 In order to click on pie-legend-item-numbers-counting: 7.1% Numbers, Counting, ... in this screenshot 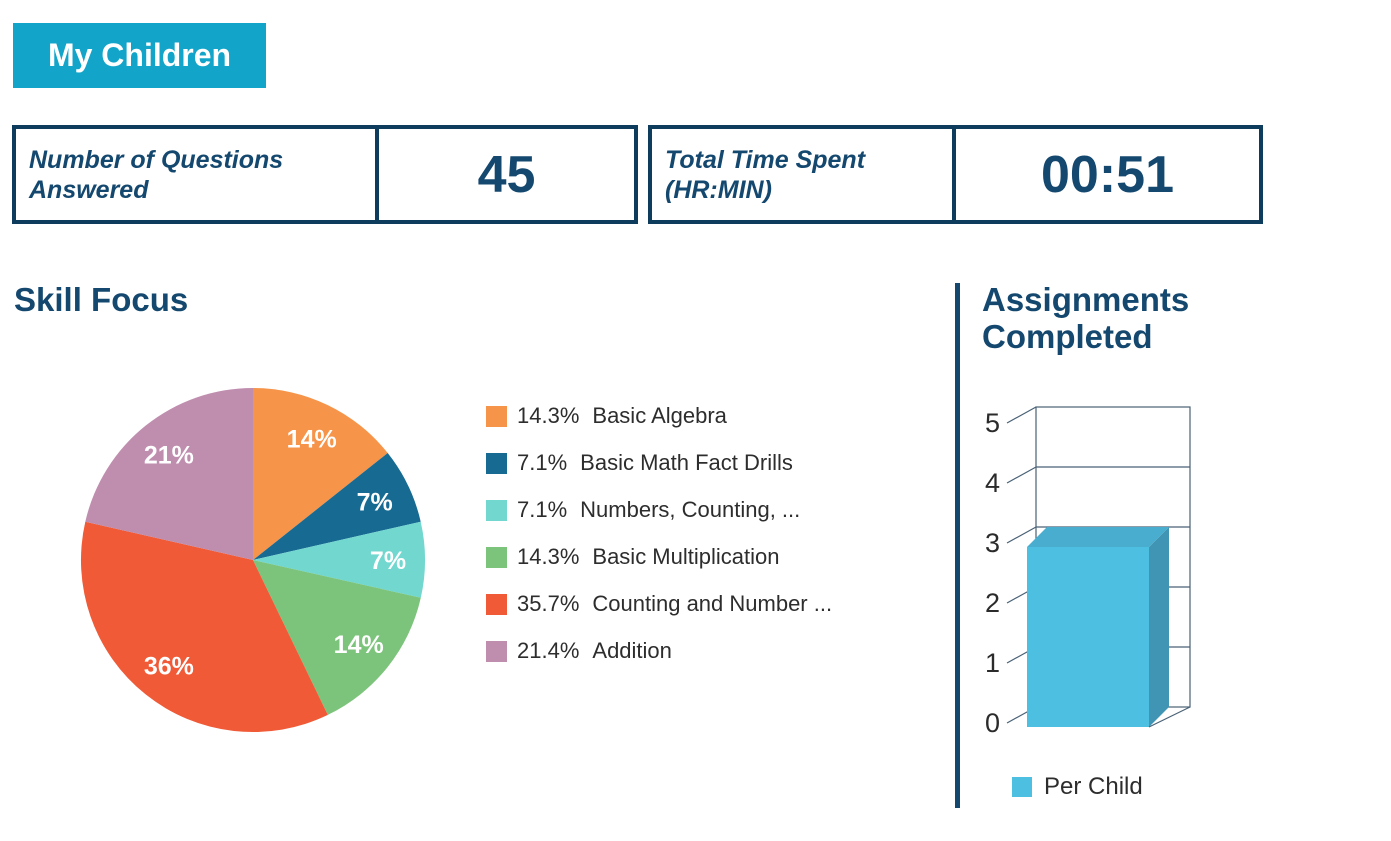, I will do `click(659, 510)`.